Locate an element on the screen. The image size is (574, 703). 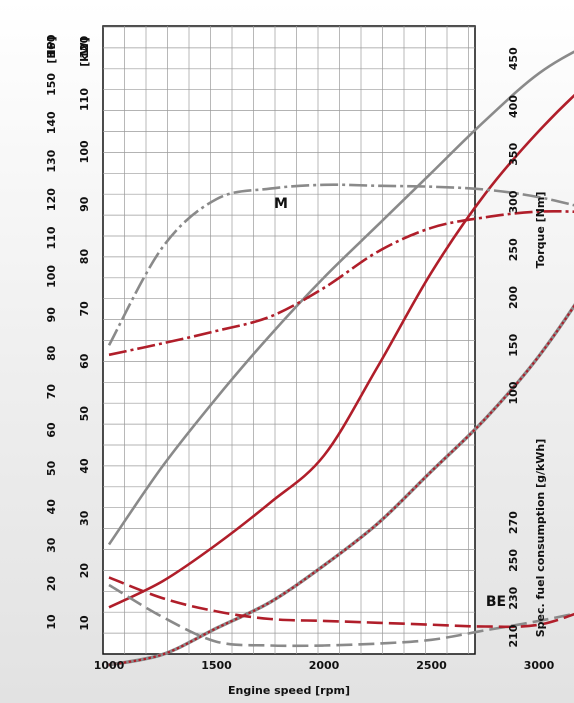
torque-axis-title: Torque [Nm] is located at coordinates (540, 230).